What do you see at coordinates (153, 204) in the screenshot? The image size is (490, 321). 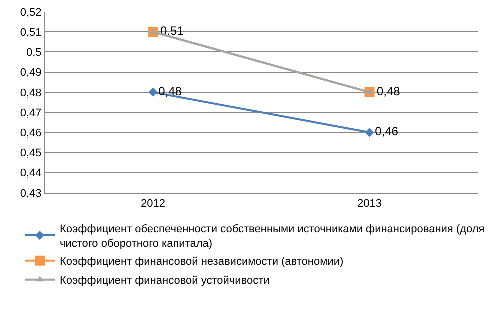 I see `x-tick-label: 2012` at bounding box center [153, 204].